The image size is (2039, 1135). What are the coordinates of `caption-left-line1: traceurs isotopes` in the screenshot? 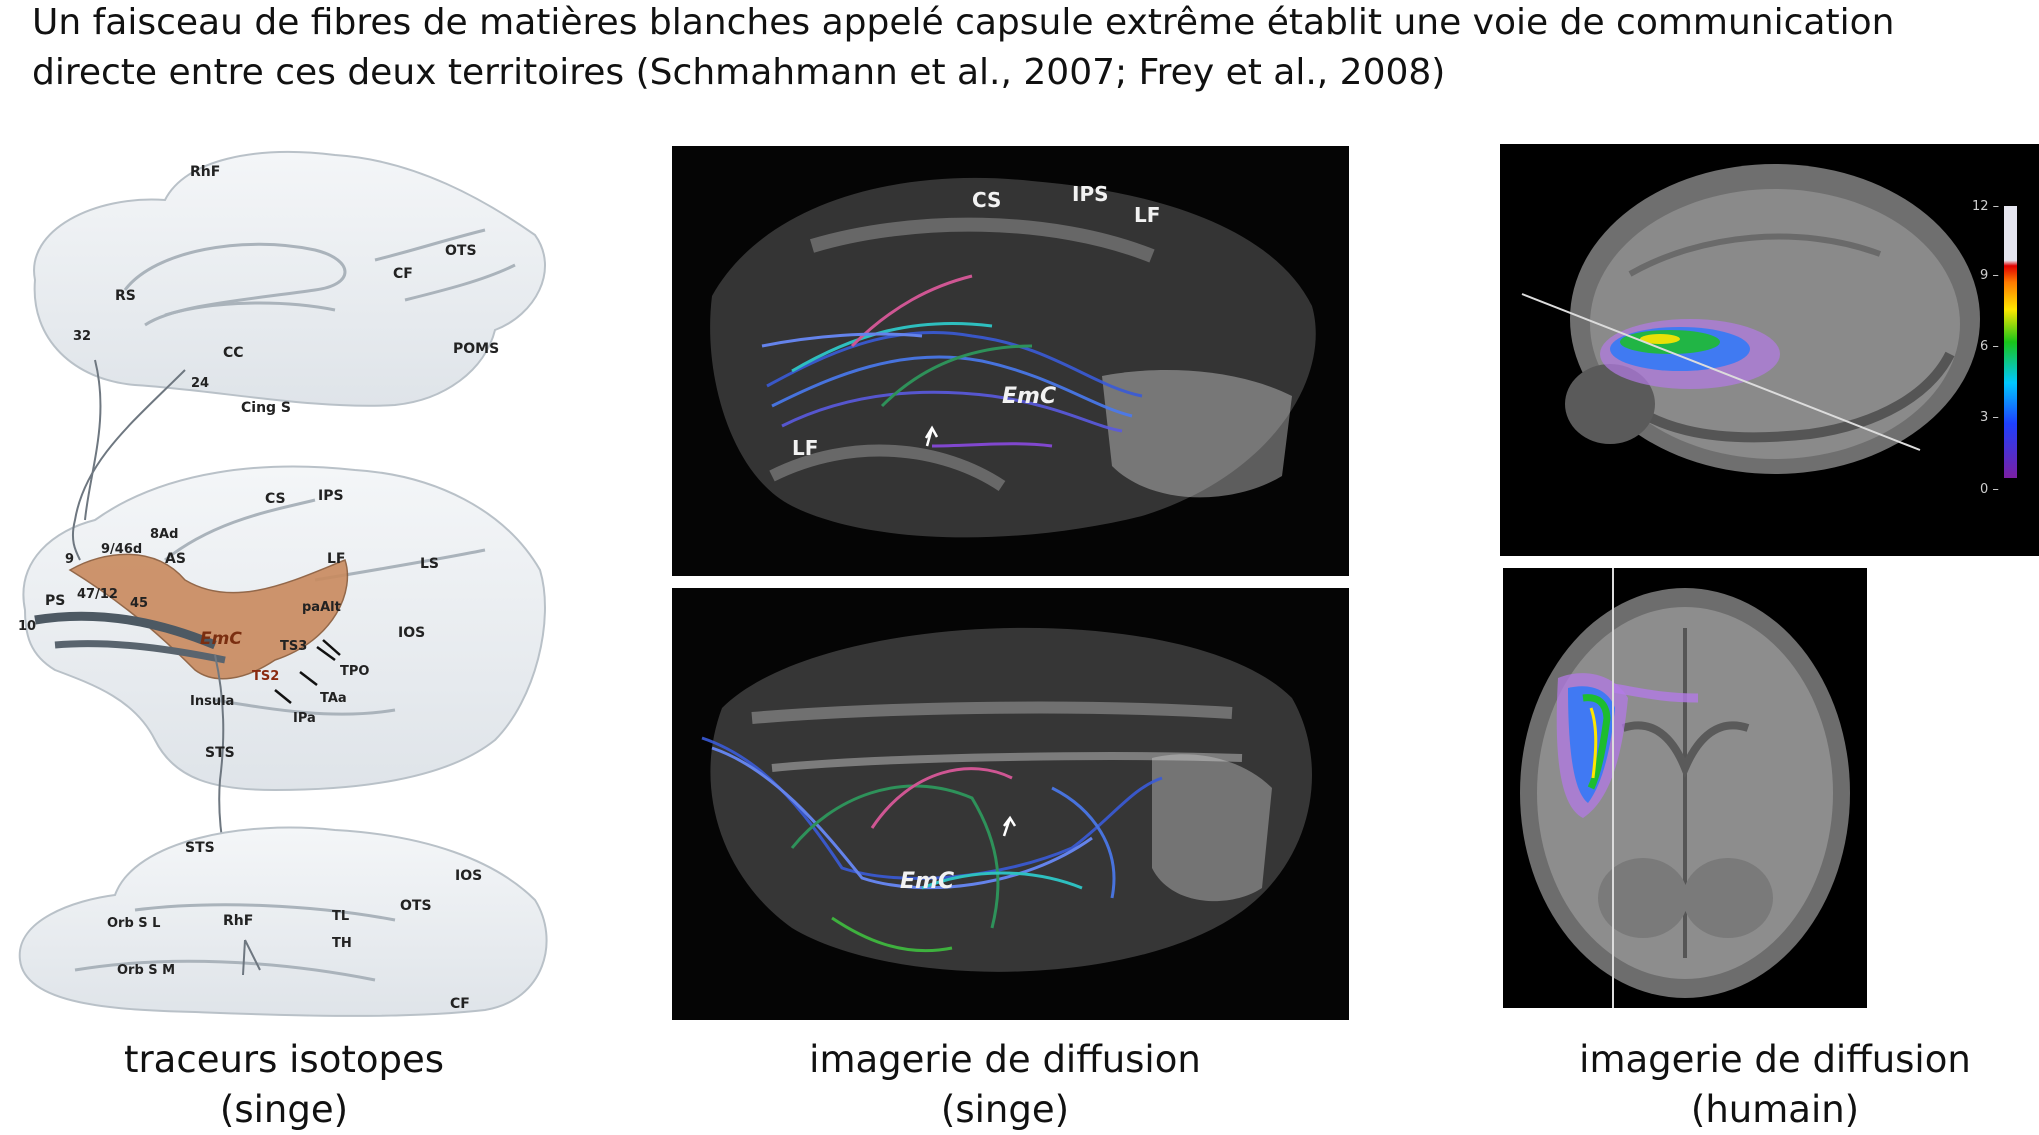 It's located at (284, 1059).